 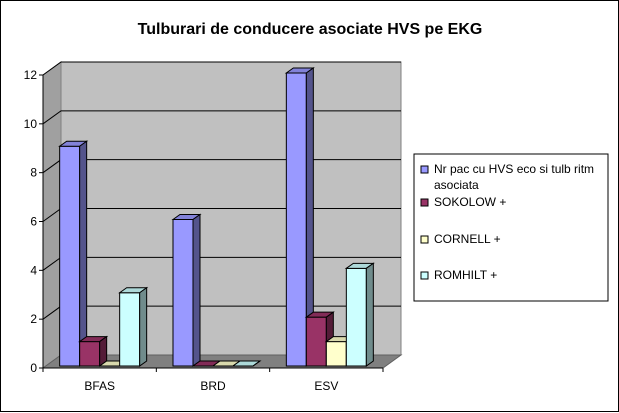 I want to click on y-tick-label: 10, so click(x=31, y=124).